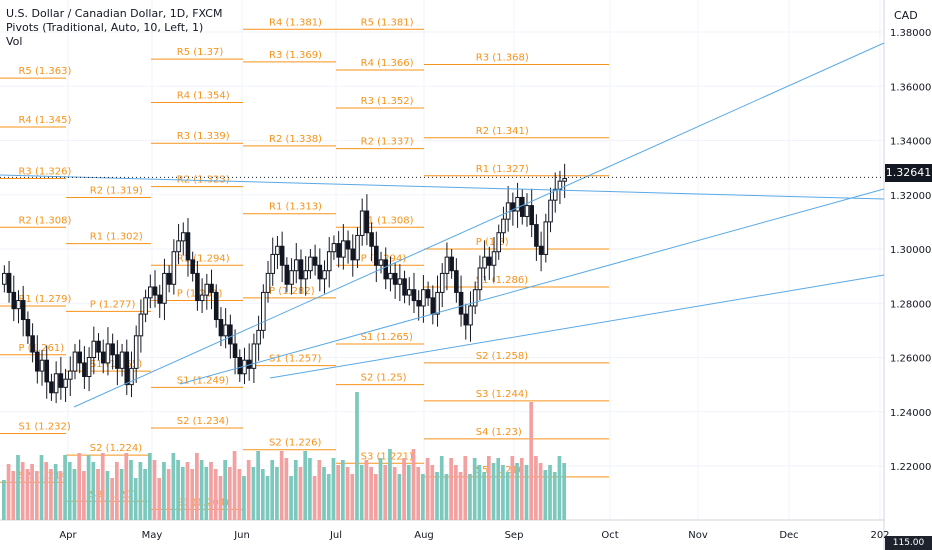  I want to click on pivot-label: R4 (1.381), so click(295, 22).